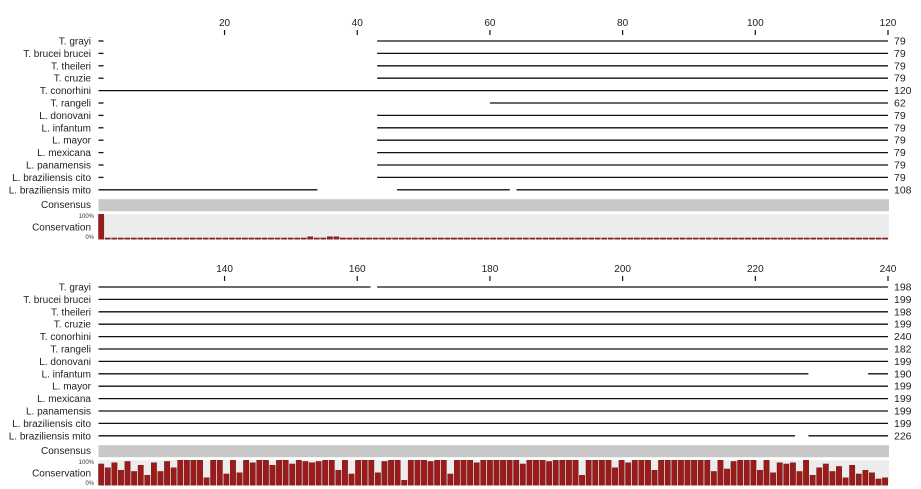 The image size is (921, 489). Describe the element at coordinates (460, 190) in the screenshot. I see `sequence-row: L. braziliensis mito 108` at that location.